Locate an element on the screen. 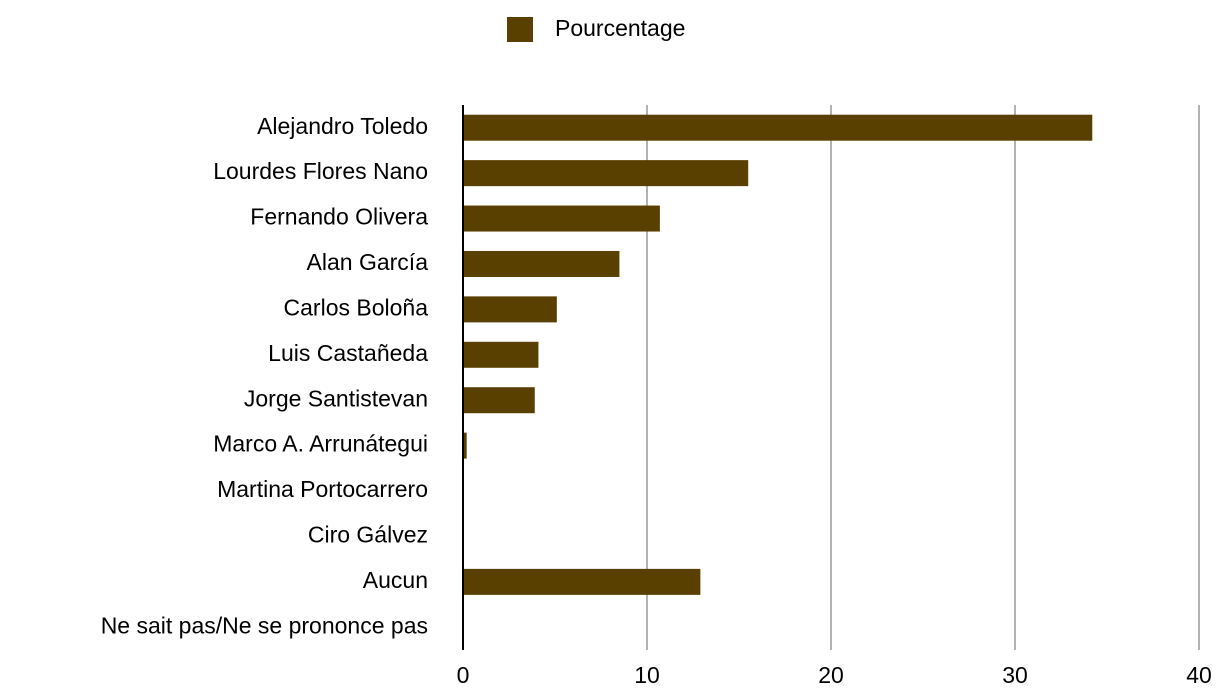 This screenshot has height=688, width=1216. y-tick-label: Alan García is located at coordinates (368, 262).